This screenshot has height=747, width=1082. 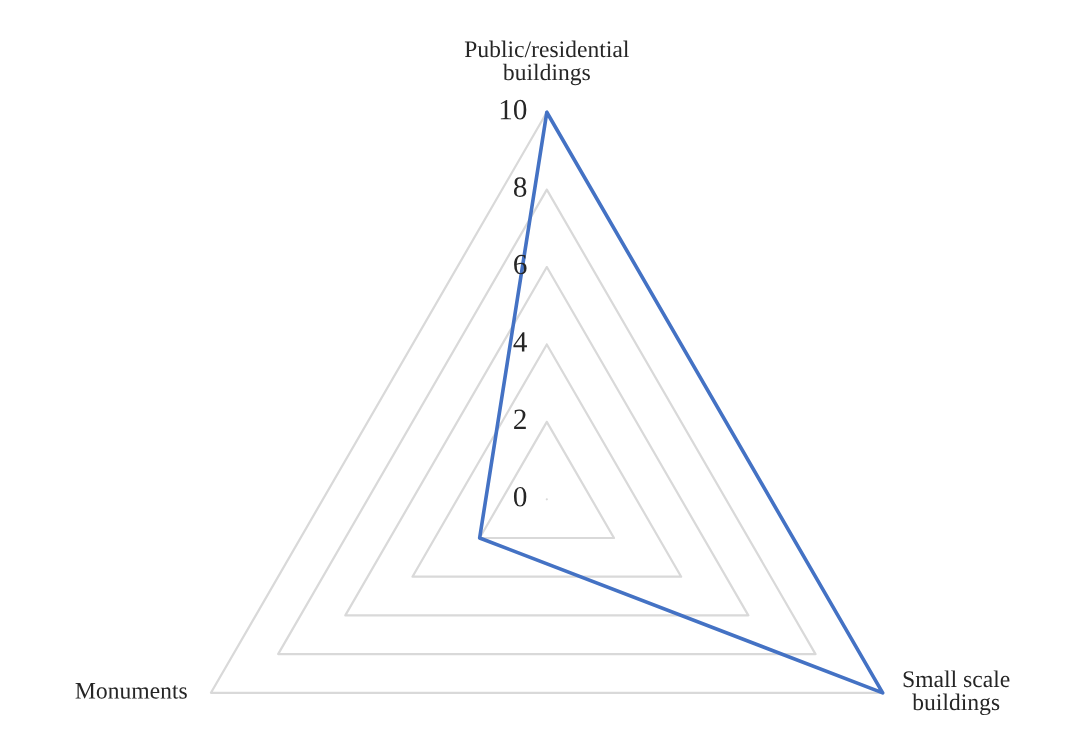 What do you see at coordinates (546, 63) in the screenshot?
I see `spoke-label: Public/residential buildings` at bounding box center [546, 63].